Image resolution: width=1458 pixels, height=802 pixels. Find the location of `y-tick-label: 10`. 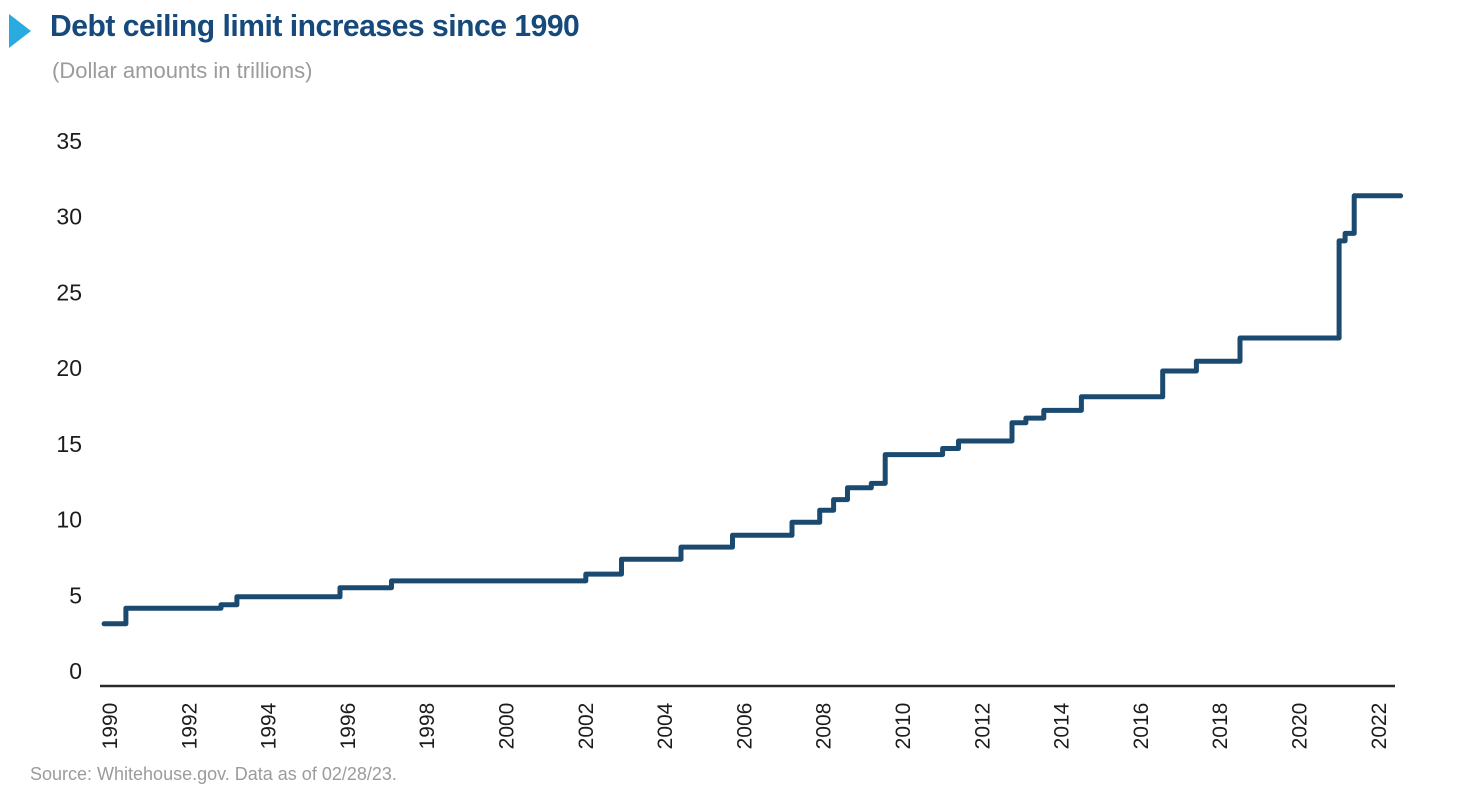

y-tick-label: 10 is located at coordinates (69, 520).